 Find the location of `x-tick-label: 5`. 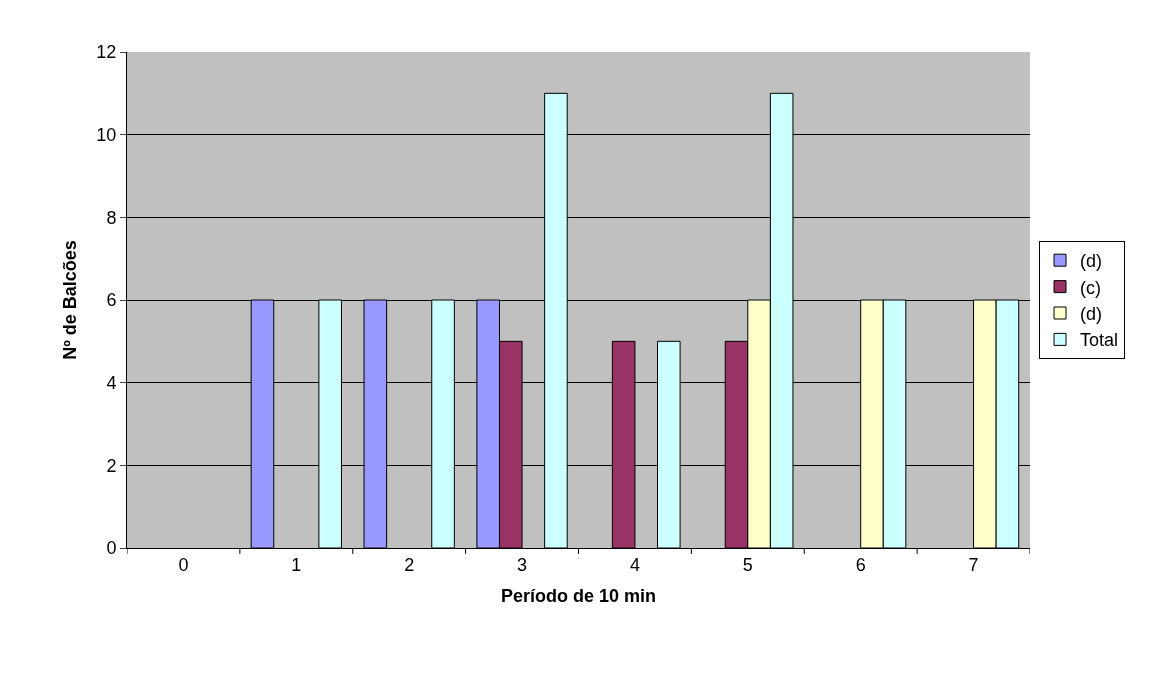

x-tick-label: 5 is located at coordinates (747, 564).